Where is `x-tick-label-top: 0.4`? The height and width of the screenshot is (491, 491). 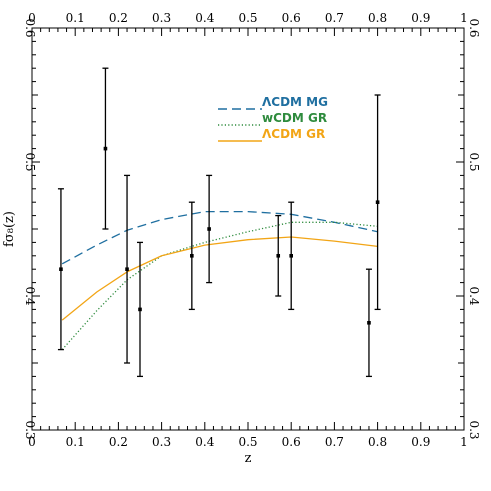 x-tick-label-top: 0.4 is located at coordinates (204, 18).